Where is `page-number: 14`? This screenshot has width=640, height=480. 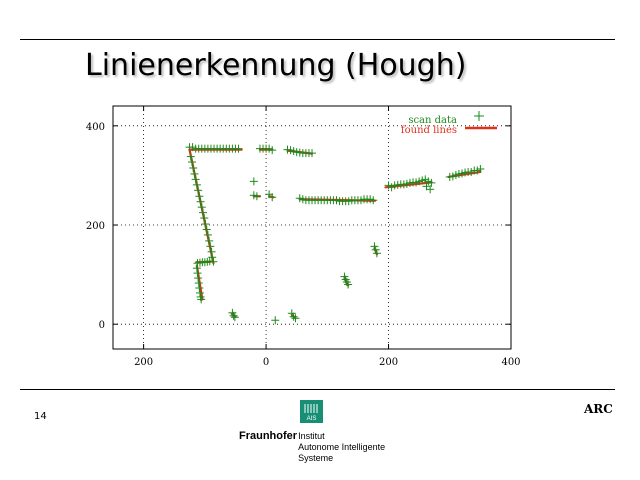 page-number: 14 is located at coordinates (40, 416).